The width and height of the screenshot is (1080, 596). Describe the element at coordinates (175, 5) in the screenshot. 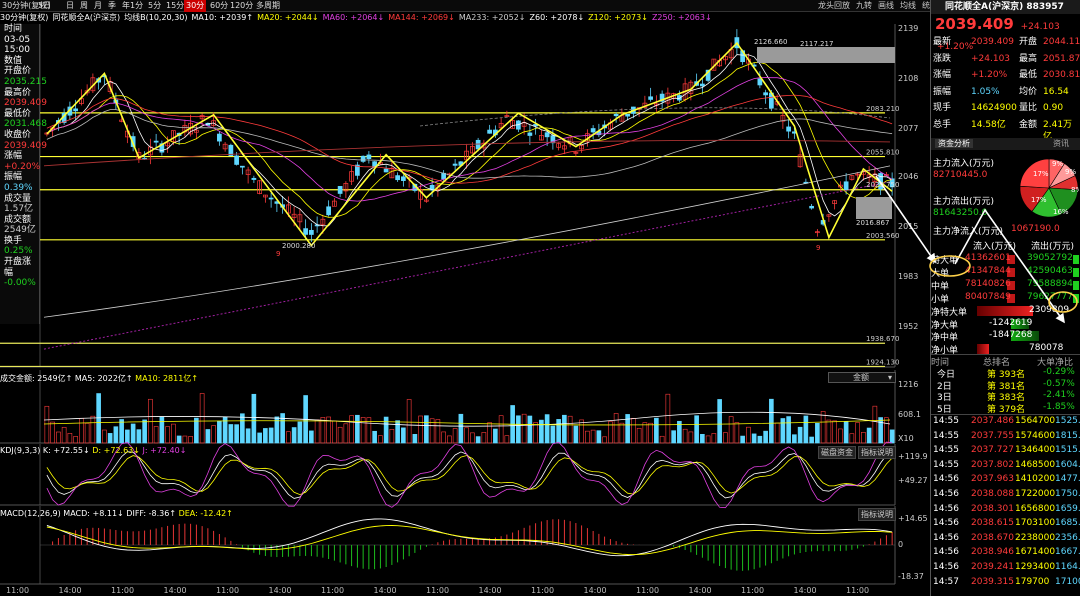

I see `period-button: 15分` at that location.